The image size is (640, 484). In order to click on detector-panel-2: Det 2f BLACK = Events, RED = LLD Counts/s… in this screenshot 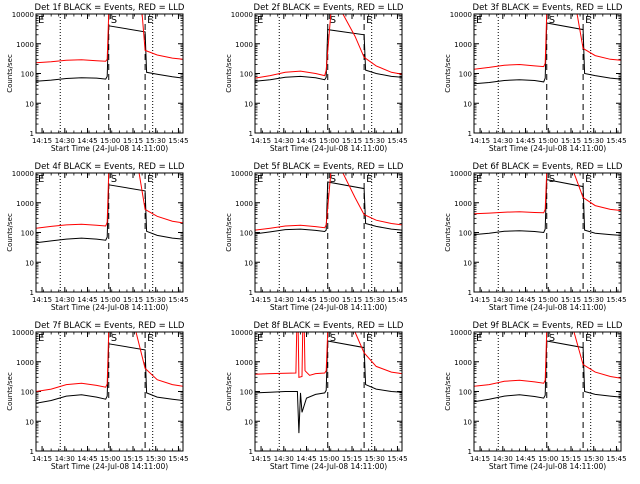, I will do `click(316, 78)`.